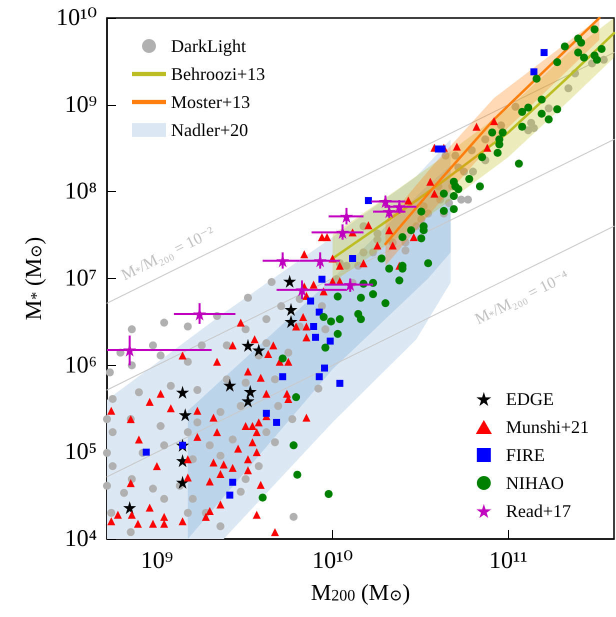 This screenshot has height=617, width=616. Describe the element at coordinates (360, 592) in the screenshot. I see `x-axis-title: M200 (M⊙)` at that location.